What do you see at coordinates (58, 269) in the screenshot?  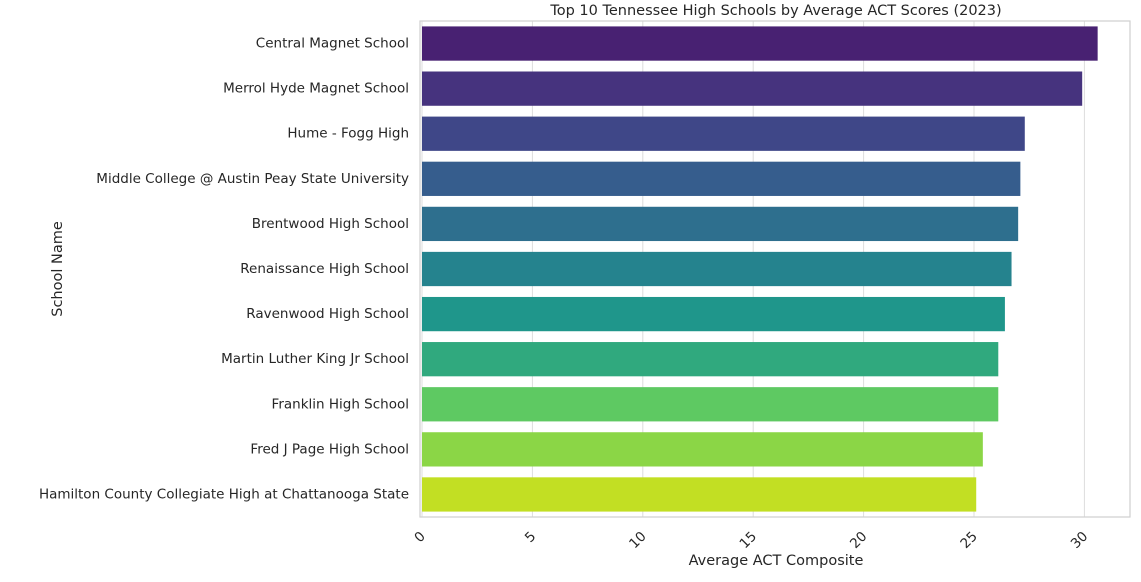 I see `y-axis-label: School Name` at bounding box center [58, 269].